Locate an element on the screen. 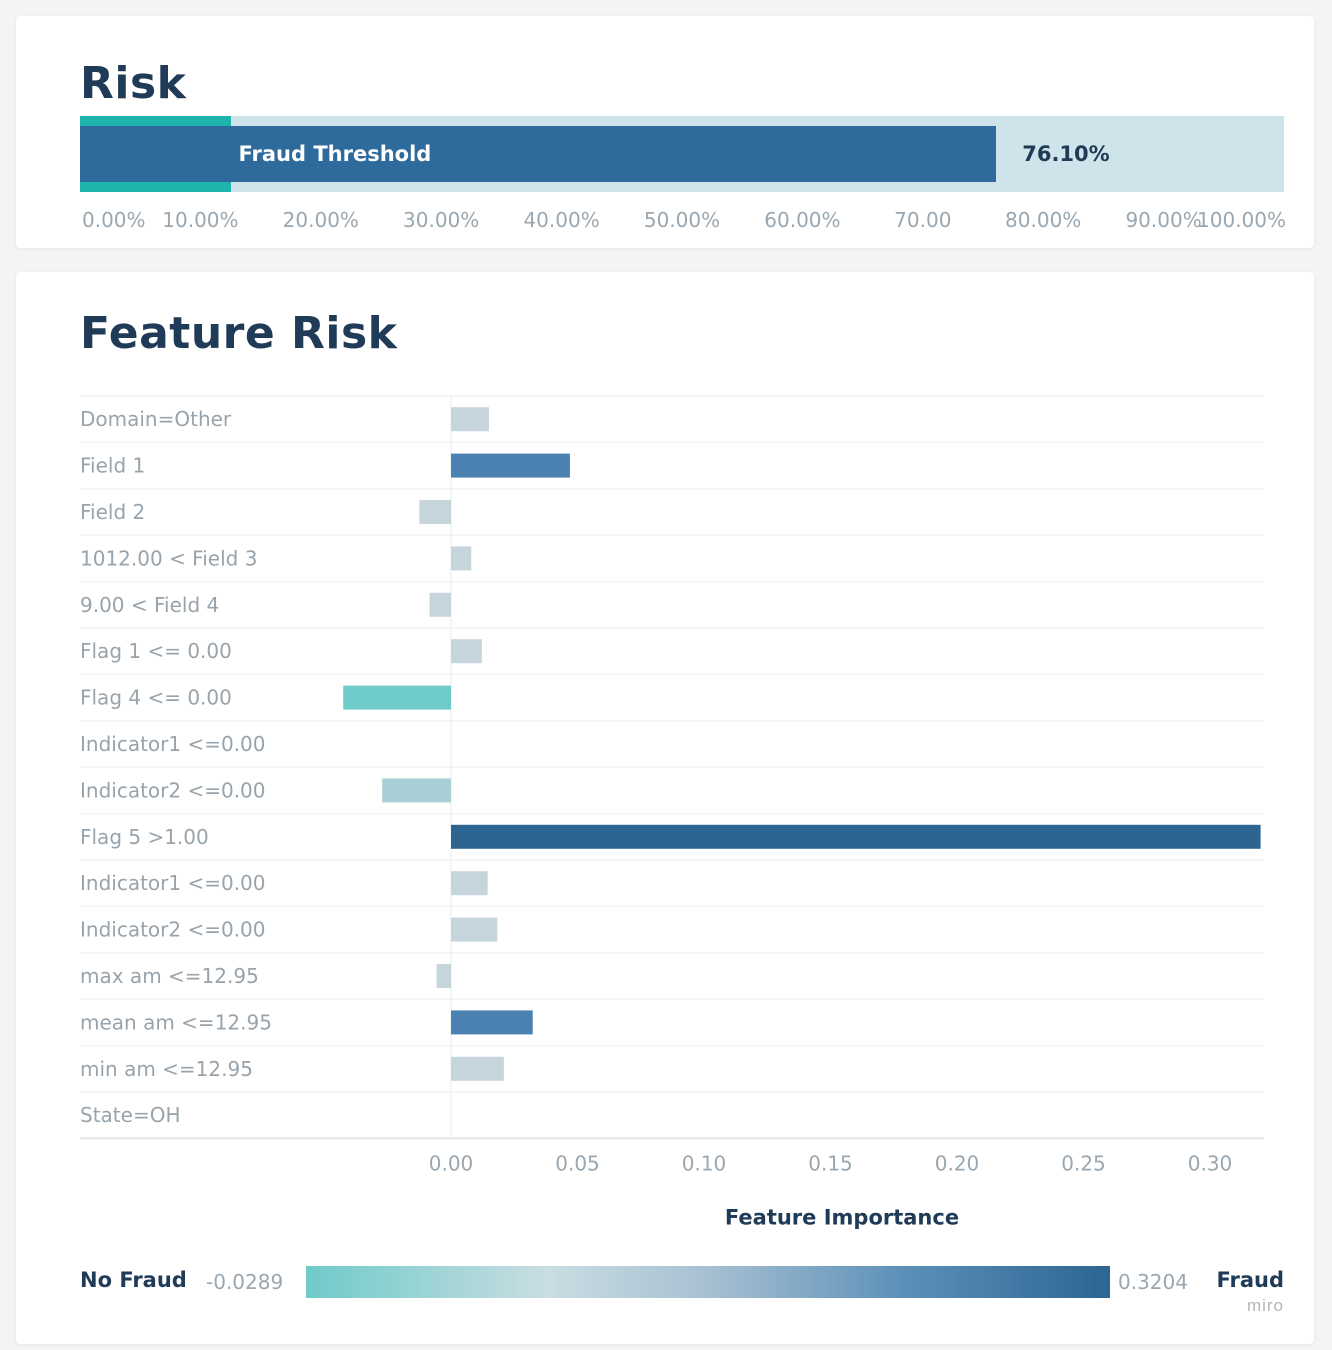 This screenshot has width=1332, height=1350. feature-label: State=OH is located at coordinates (130, 1115).